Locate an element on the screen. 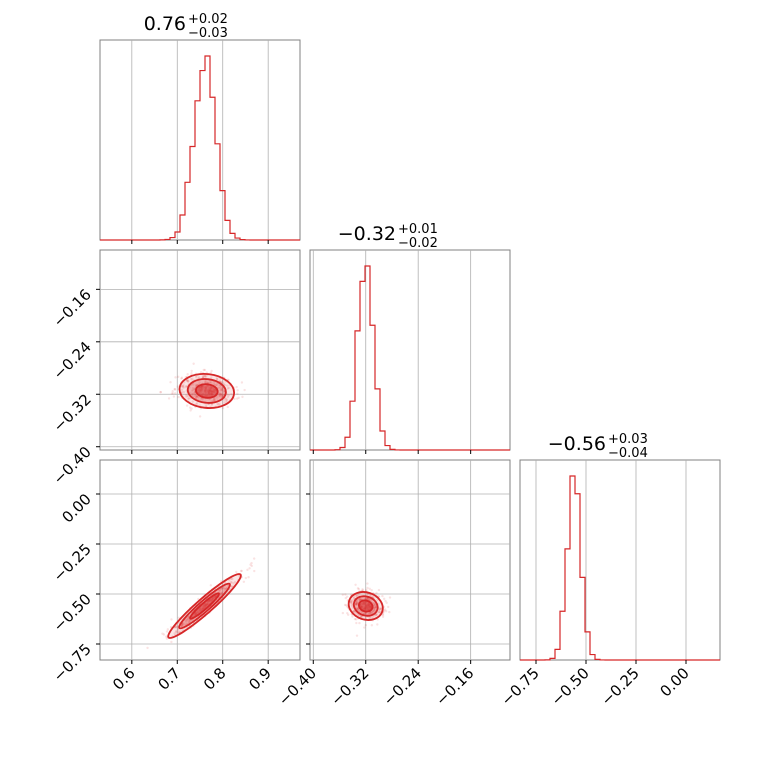 Image resolution: width=760 pixels, height=760 pixels. y-tick-label: −0.32 is located at coordinates (72, 412).